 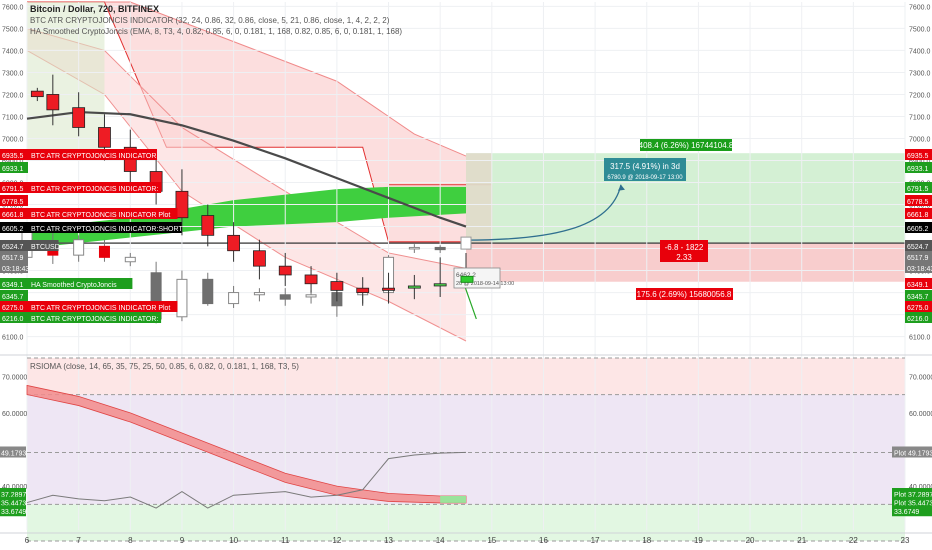 I want to click on right-price-tag: 6661.8, so click(x=918, y=213).